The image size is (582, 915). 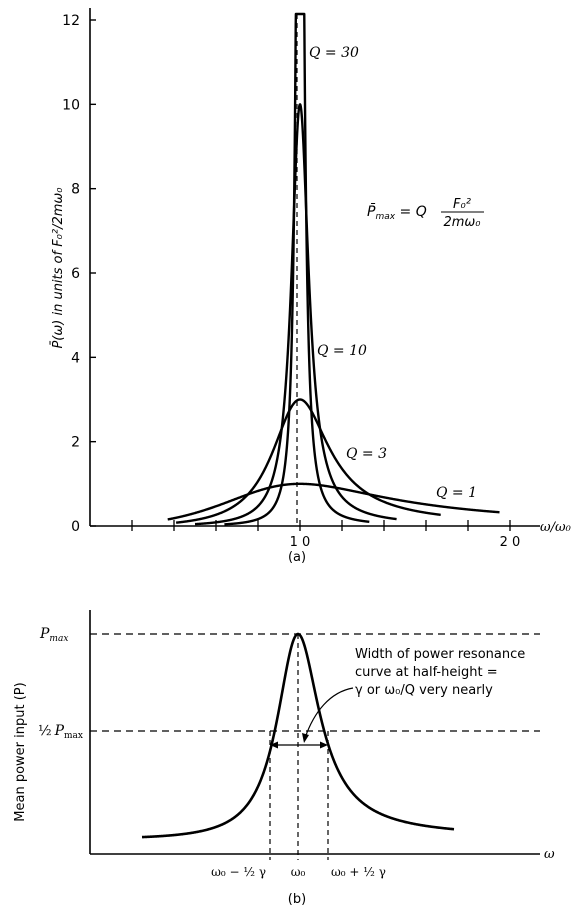 What do you see at coordinates (328, 715) in the screenshot?
I see `annotation-arrow` at bounding box center [328, 715].